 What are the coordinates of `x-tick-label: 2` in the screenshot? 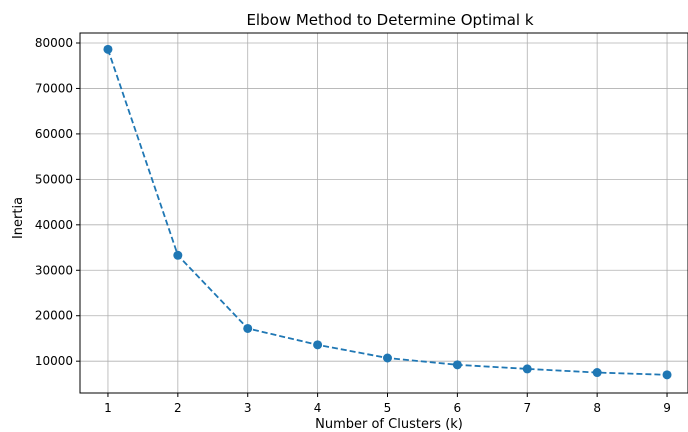 It's located at (178, 408).